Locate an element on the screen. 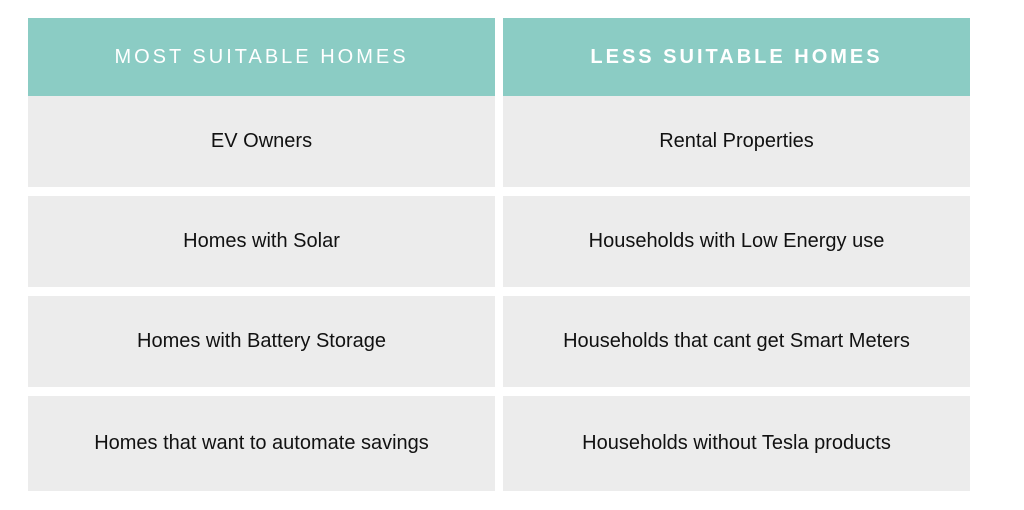 This screenshot has width=1024, height=510. table-cell-homes-with-battery-storage: Homes with Battery Storage is located at coordinates (261, 341).